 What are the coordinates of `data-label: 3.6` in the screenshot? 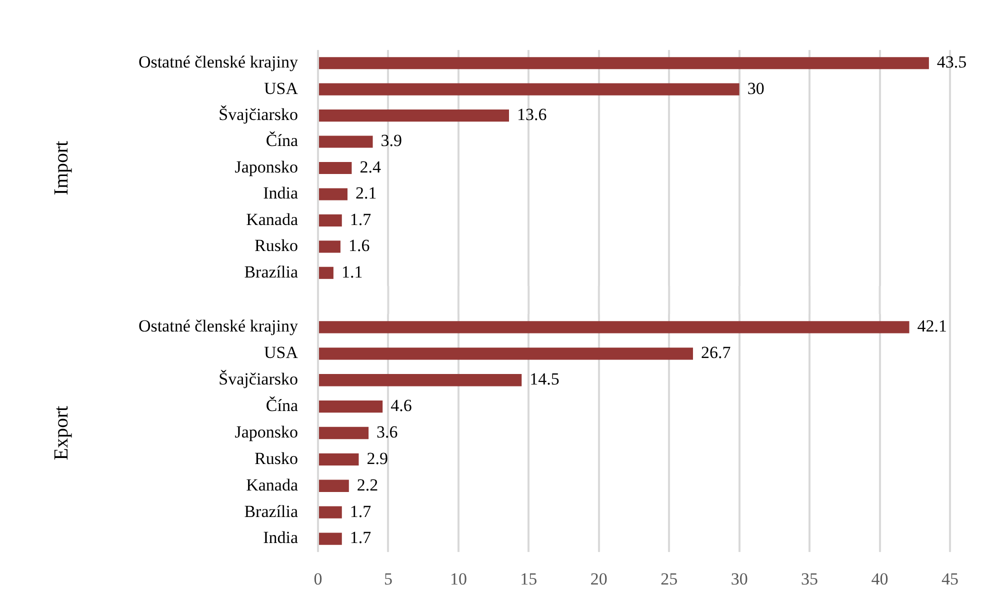 It's located at (387, 432).